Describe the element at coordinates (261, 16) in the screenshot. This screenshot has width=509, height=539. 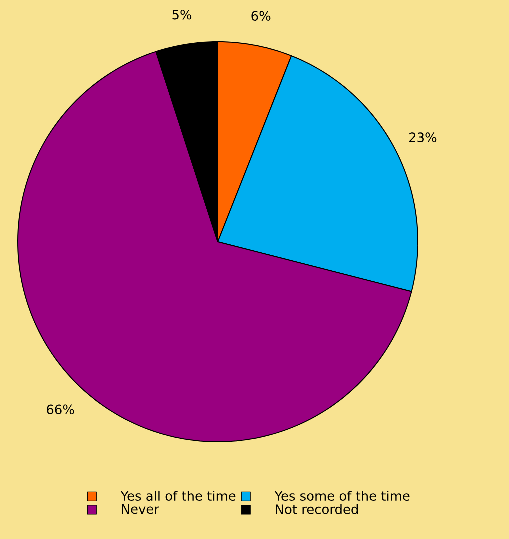
I see `data-label: 6%` at that location.